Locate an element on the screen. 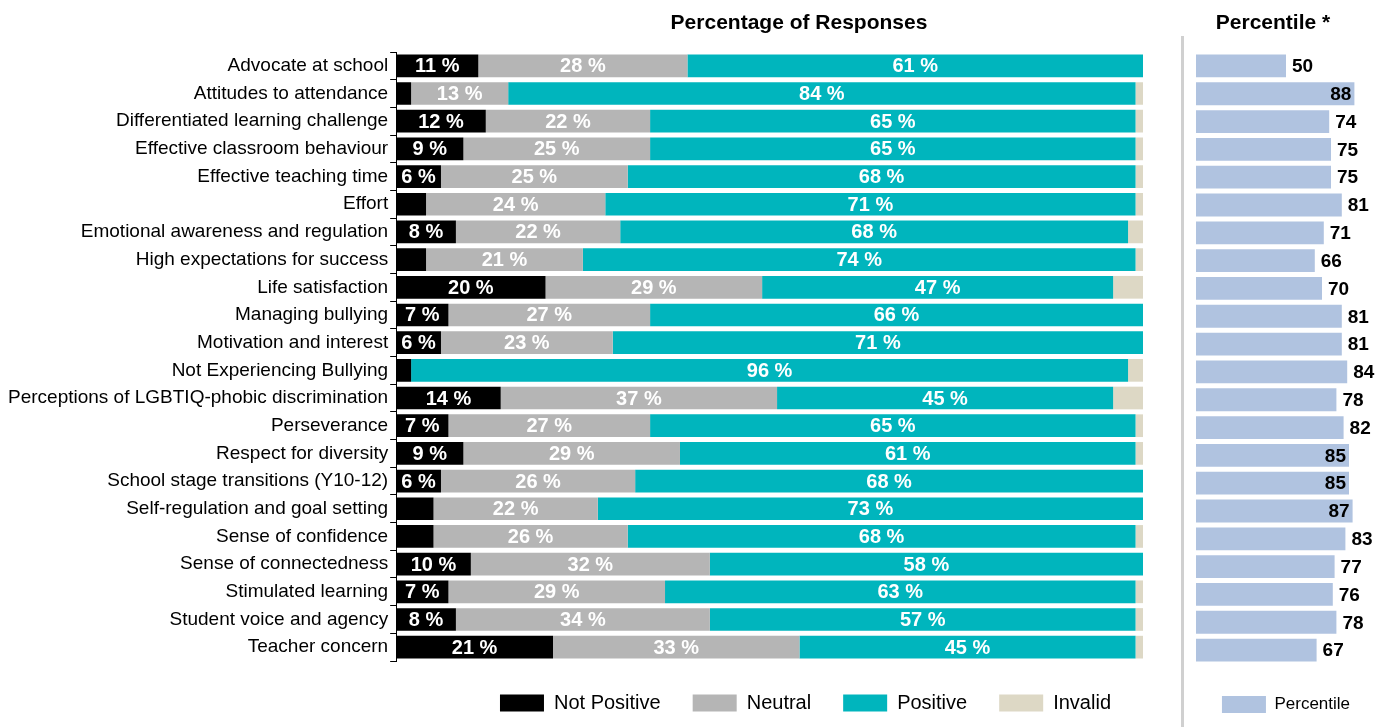 This screenshot has width=1378, height=727. y-tick-label: Advocate at school is located at coordinates (308, 65).